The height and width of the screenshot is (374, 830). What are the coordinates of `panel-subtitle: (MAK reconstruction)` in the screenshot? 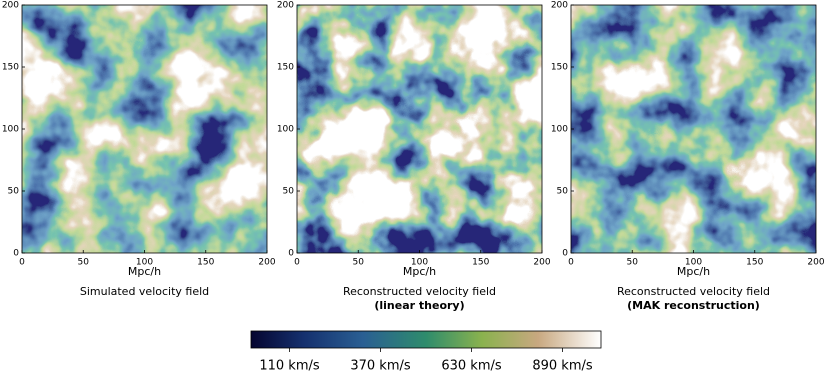 It's located at (693, 305).